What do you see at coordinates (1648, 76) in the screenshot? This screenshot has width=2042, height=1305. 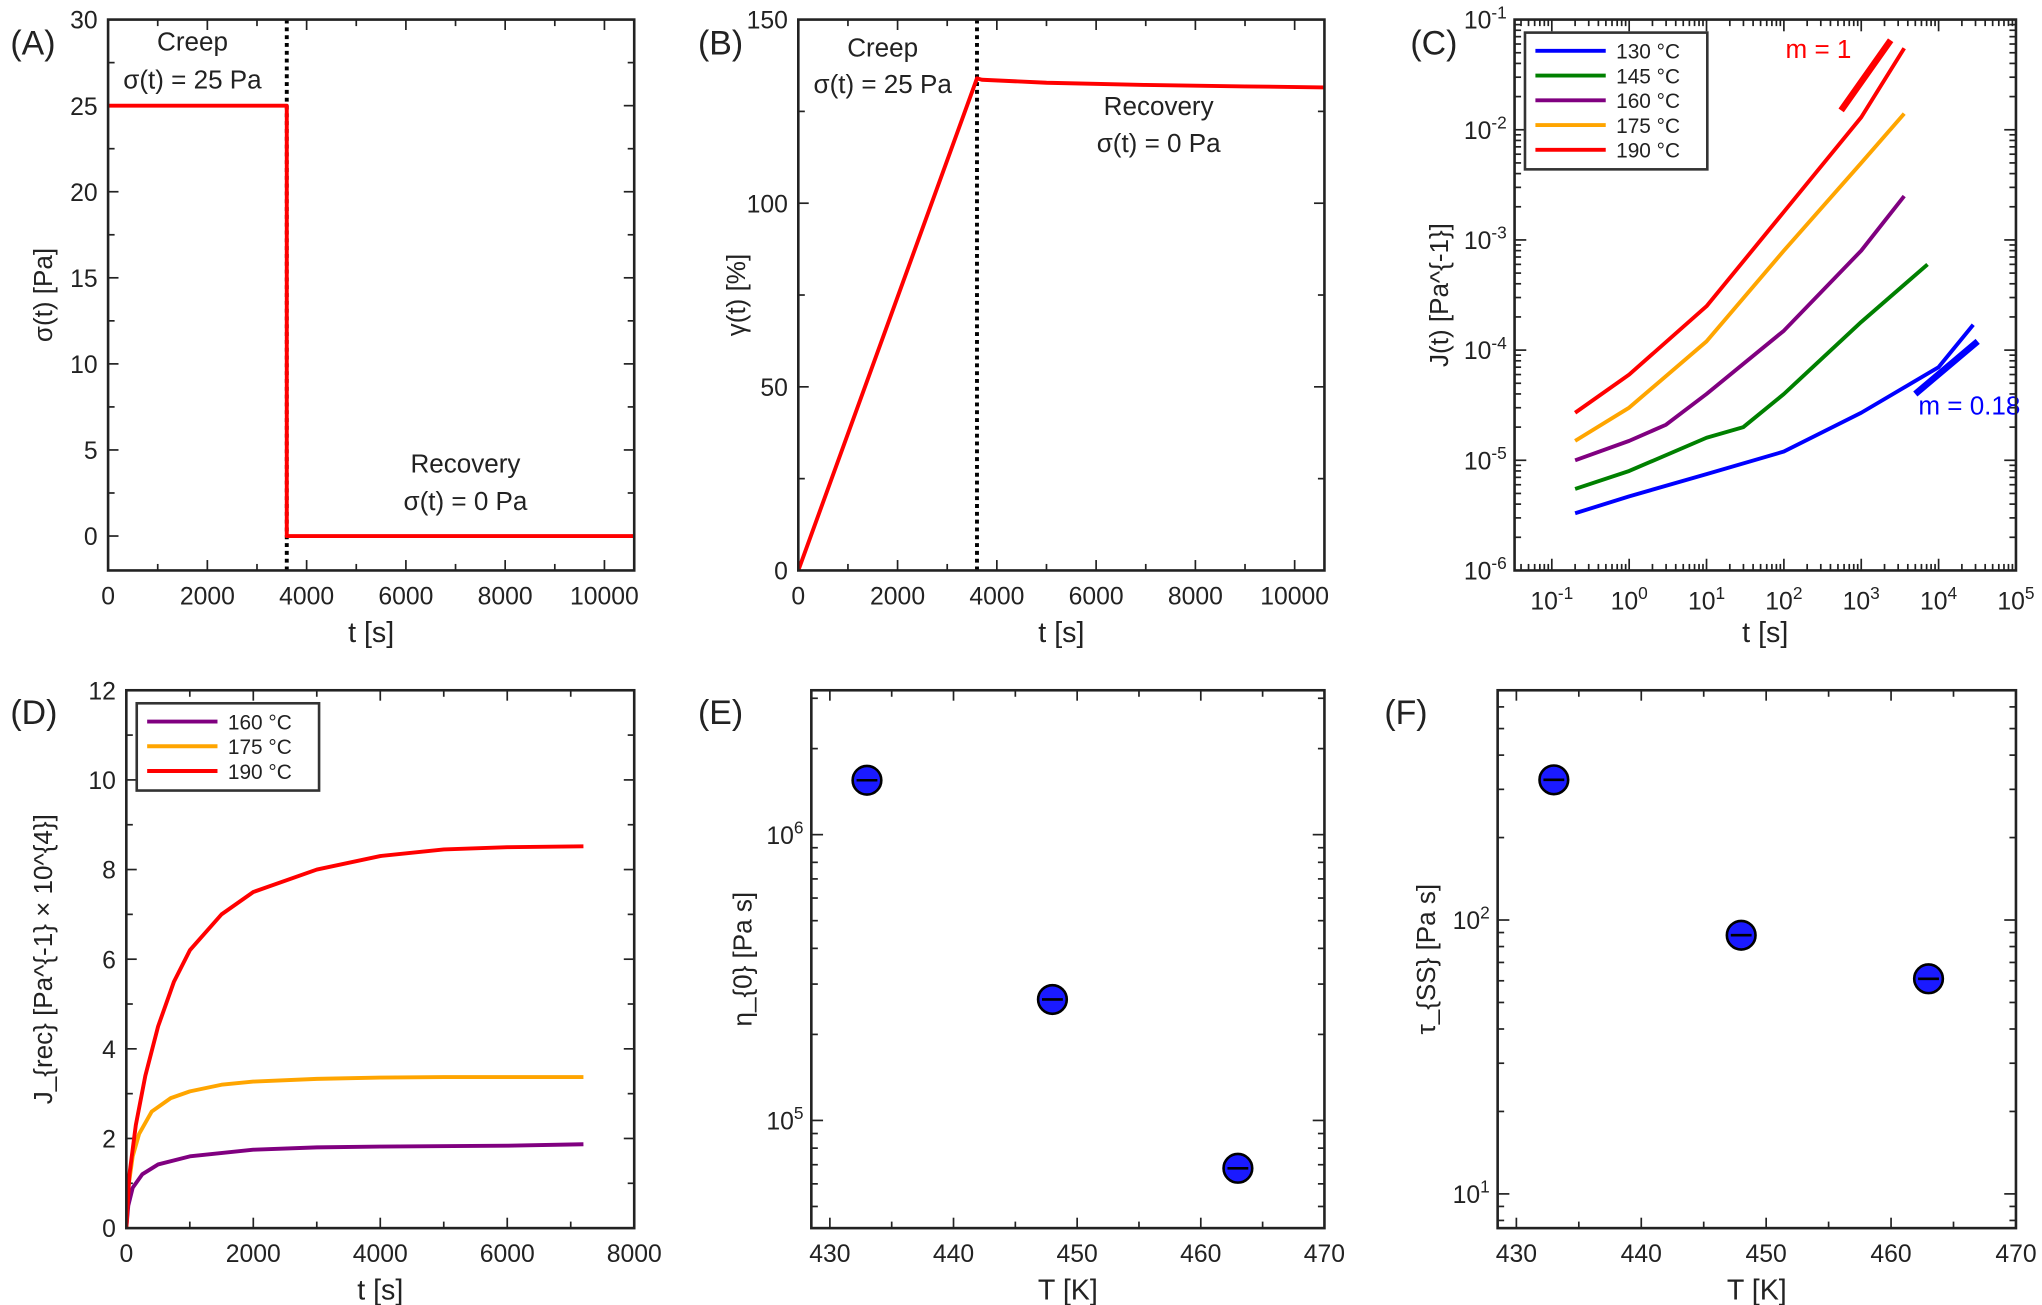 I see `legend-label: 145 °C` at bounding box center [1648, 76].